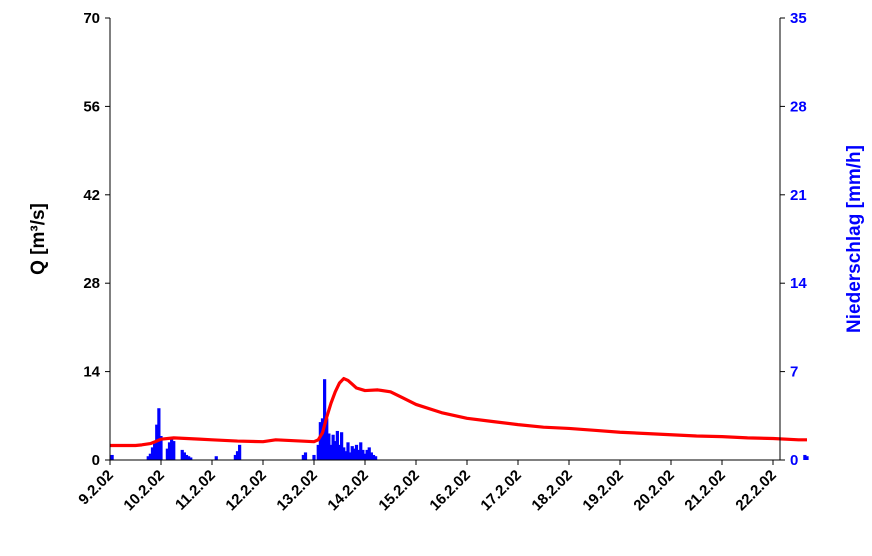  I want to click on left-axis-title: Q [m³/s], so click(38, 239).